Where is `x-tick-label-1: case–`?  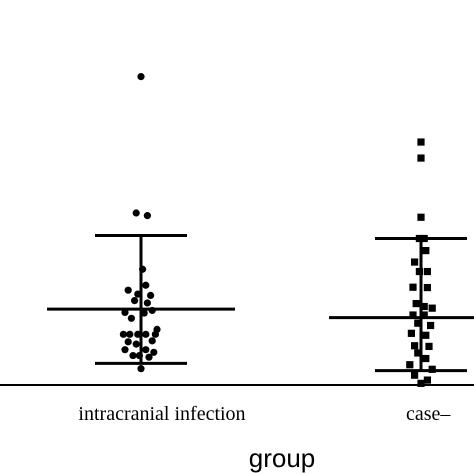
x-tick-label-1: case– is located at coordinates (428, 414).